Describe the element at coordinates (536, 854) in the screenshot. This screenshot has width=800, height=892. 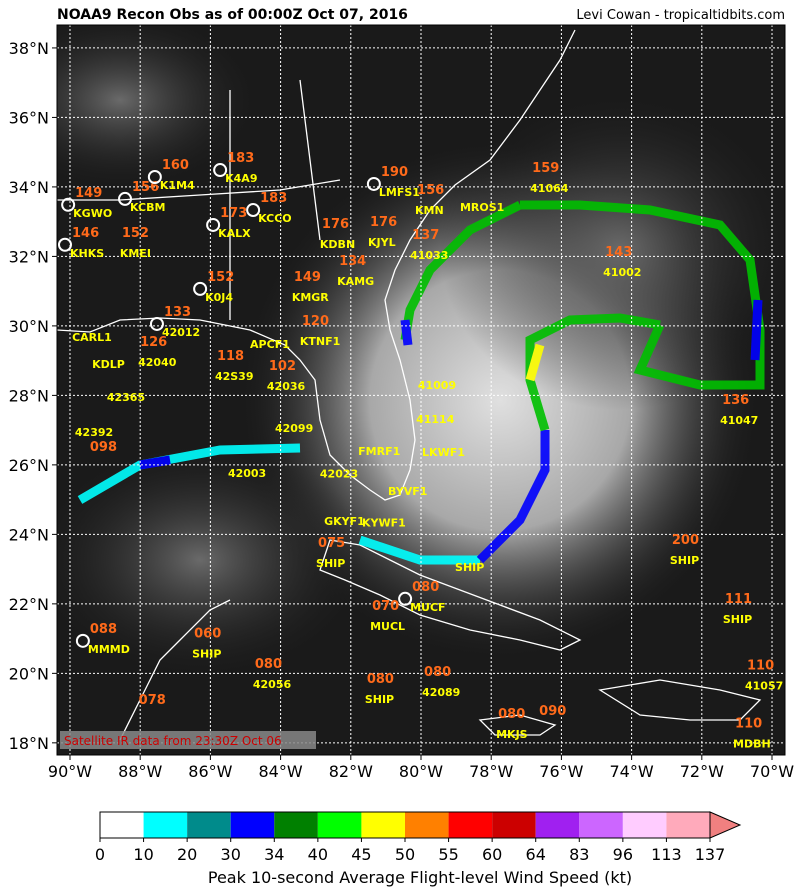
I see `colorbar-tick-label: 64` at that location.